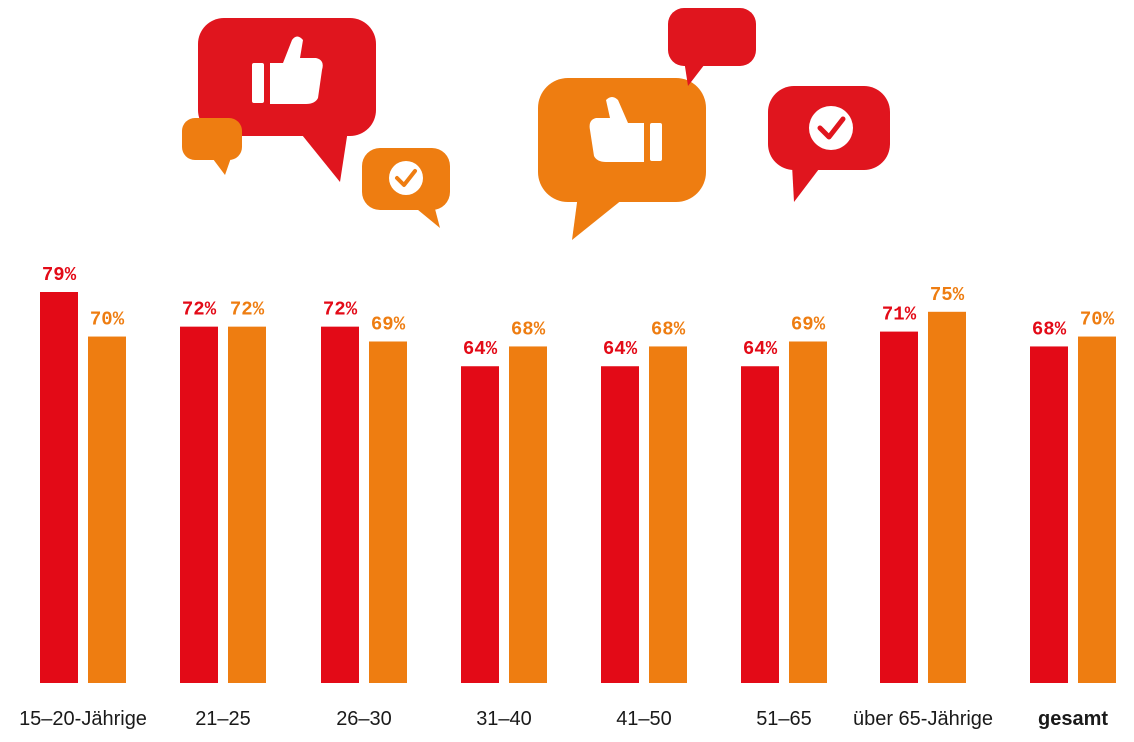 This screenshot has width=1134, height=742. What do you see at coordinates (1073, 719) in the screenshot?
I see `category-label: gesamt` at bounding box center [1073, 719].